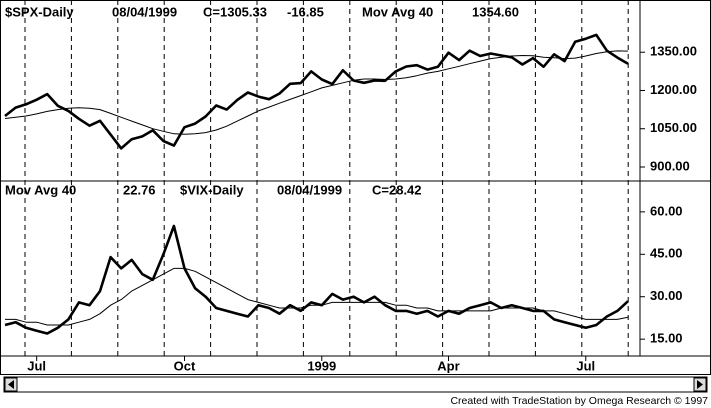  What do you see at coordinates (673, 51) in the screenshot?
I see `y-tick-label: 1350.00` at bounding box center [673, 51].